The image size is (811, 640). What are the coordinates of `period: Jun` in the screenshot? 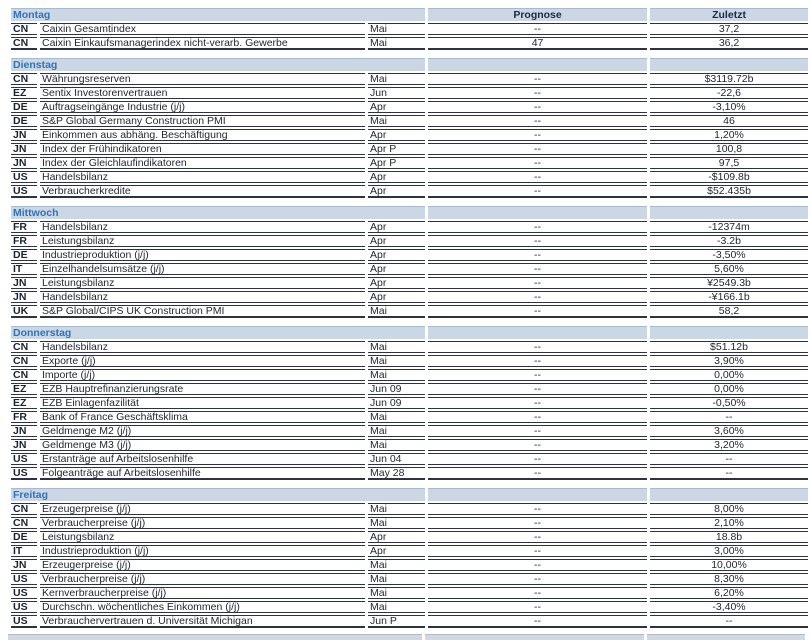 It's located at (397, 93).